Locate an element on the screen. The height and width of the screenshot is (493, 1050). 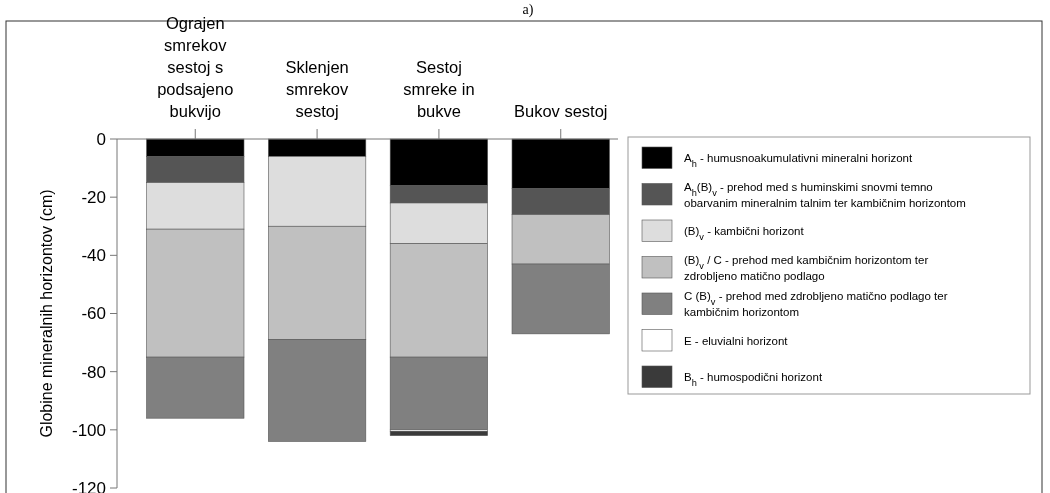
bar is located at coordinates (438, 433).